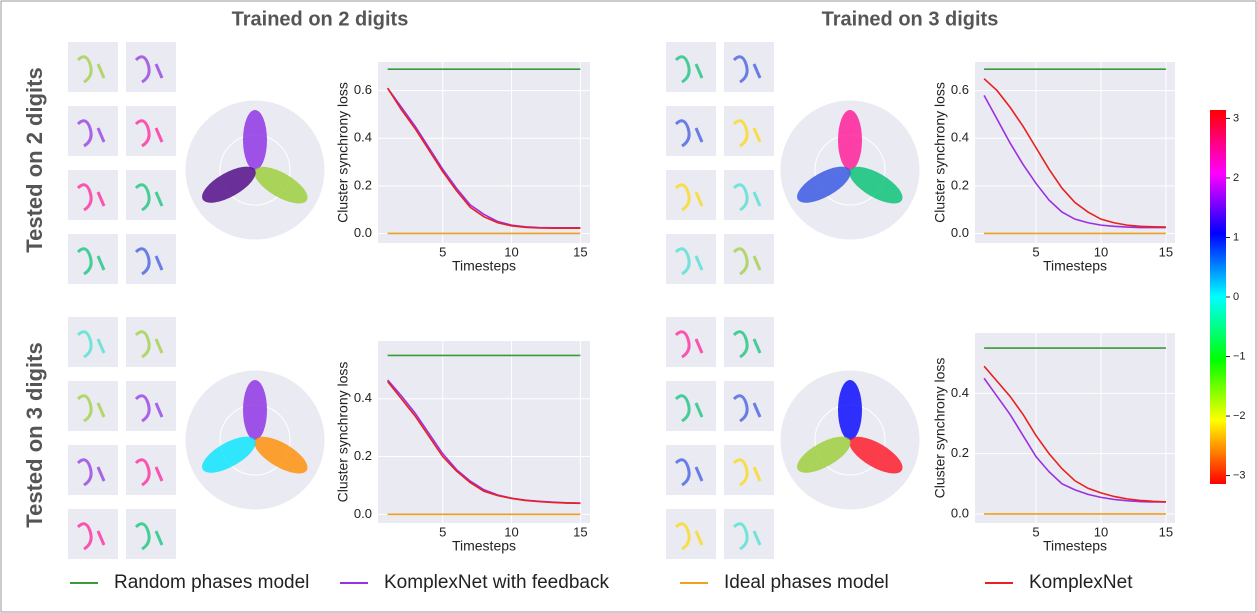 The height and width of the screenshot is (613, 1257). What do you see at coordinates (1075, 546) in the screenshot?
I see `x-axis-label: Timesteps` at bounding box center [1075, 546].